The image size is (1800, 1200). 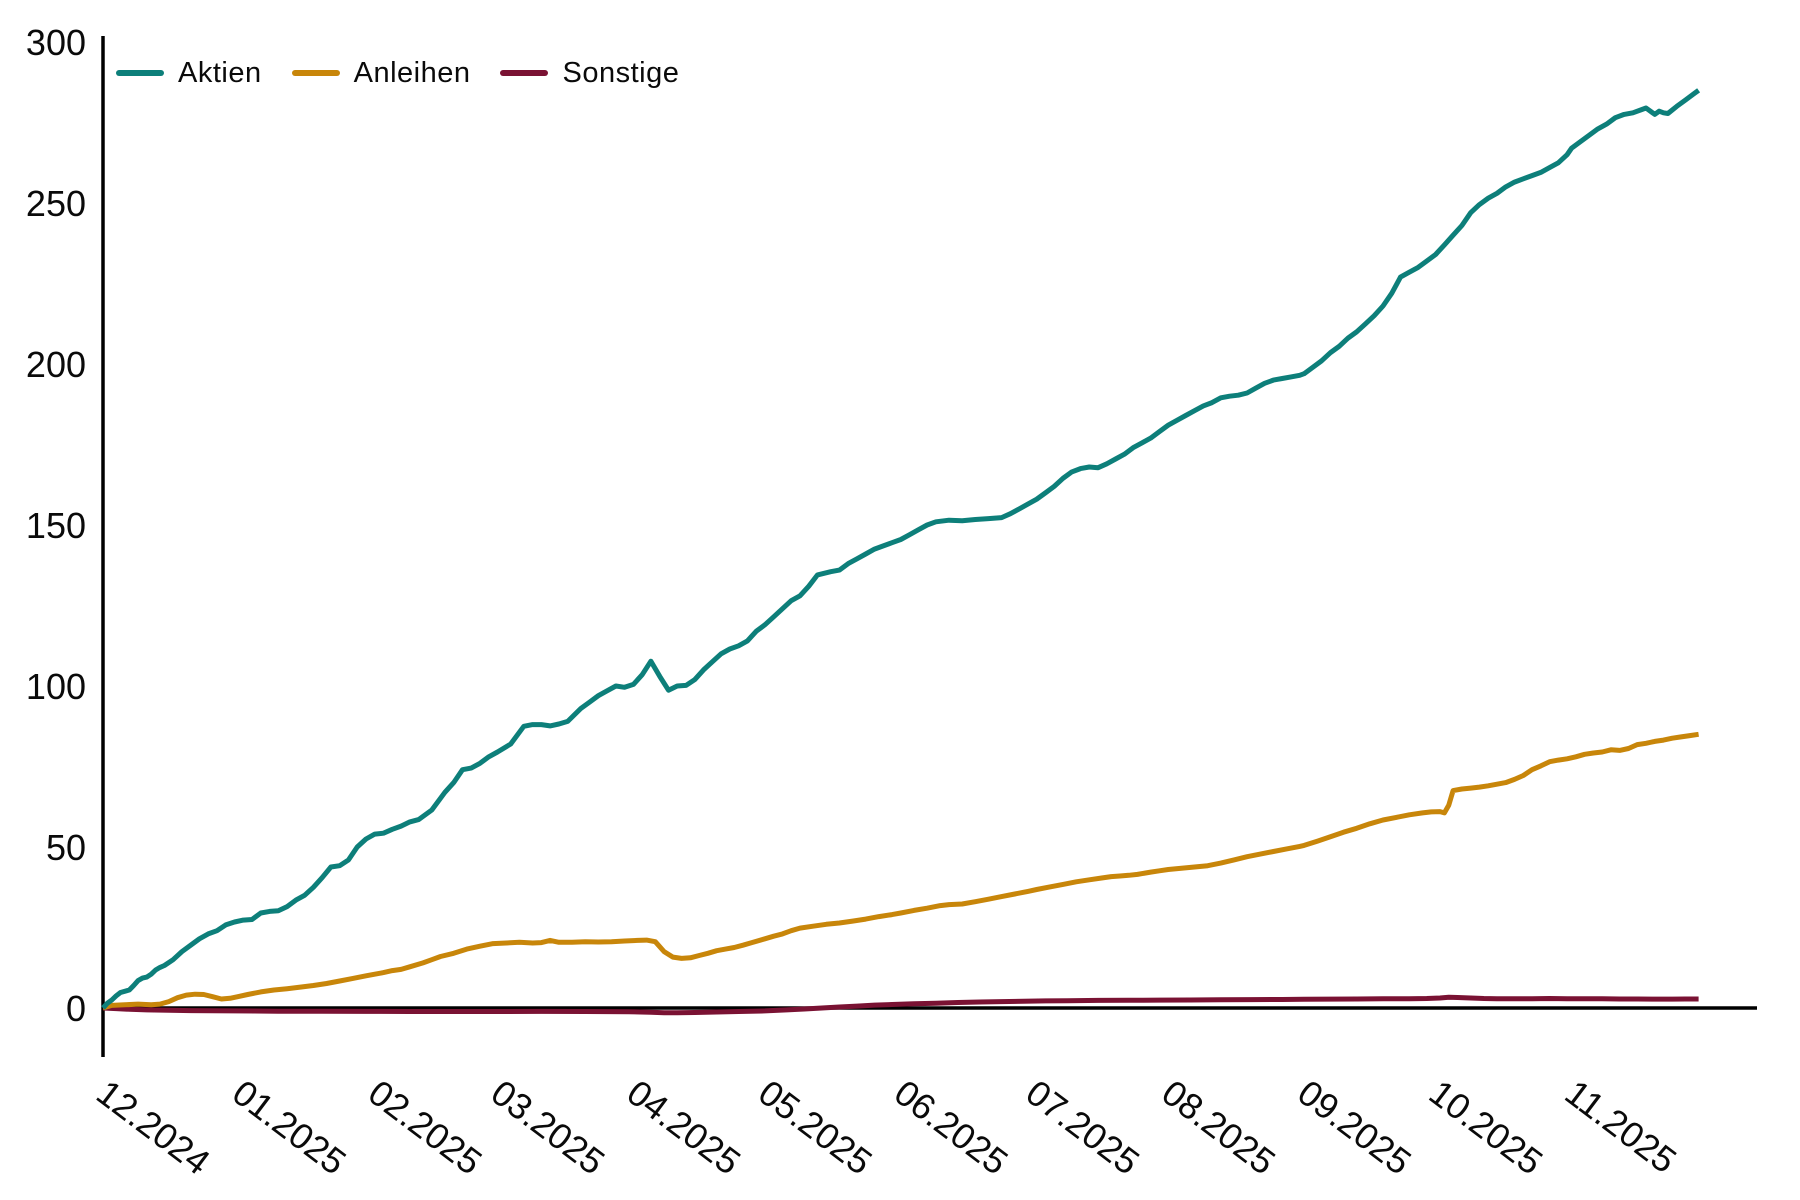 I want to click on x-tick-label: 08.2025, so click(x=1218, y=1127).